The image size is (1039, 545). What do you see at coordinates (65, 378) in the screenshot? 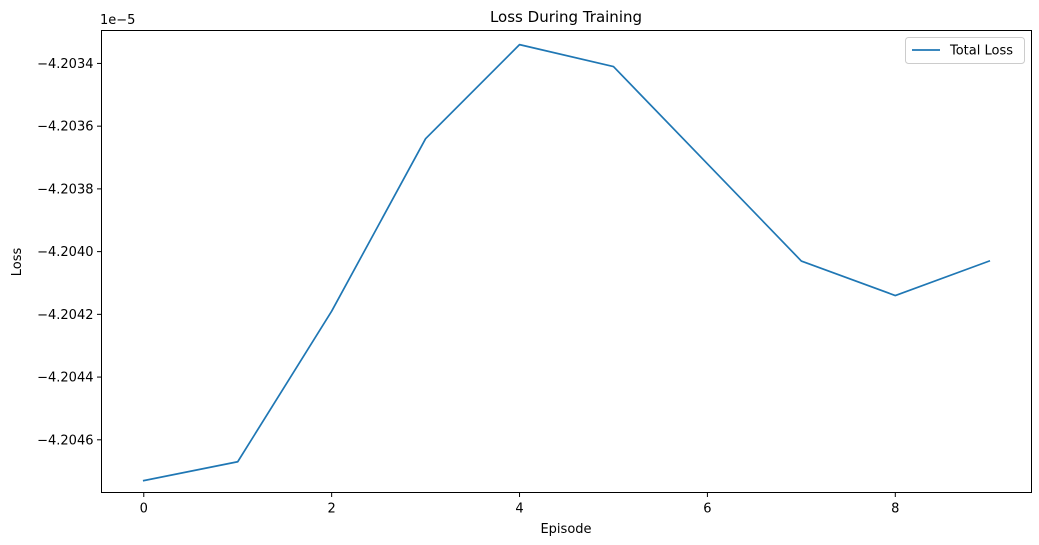
I see `y-tick-label: −4.2044` at bounding box center [65, 378].